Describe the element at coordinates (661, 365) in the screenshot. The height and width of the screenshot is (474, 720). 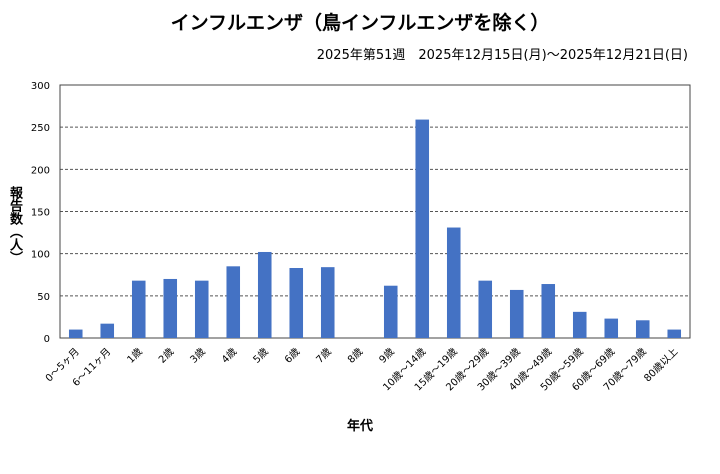
I see `x-tick-label: 80歳以上` at that location.